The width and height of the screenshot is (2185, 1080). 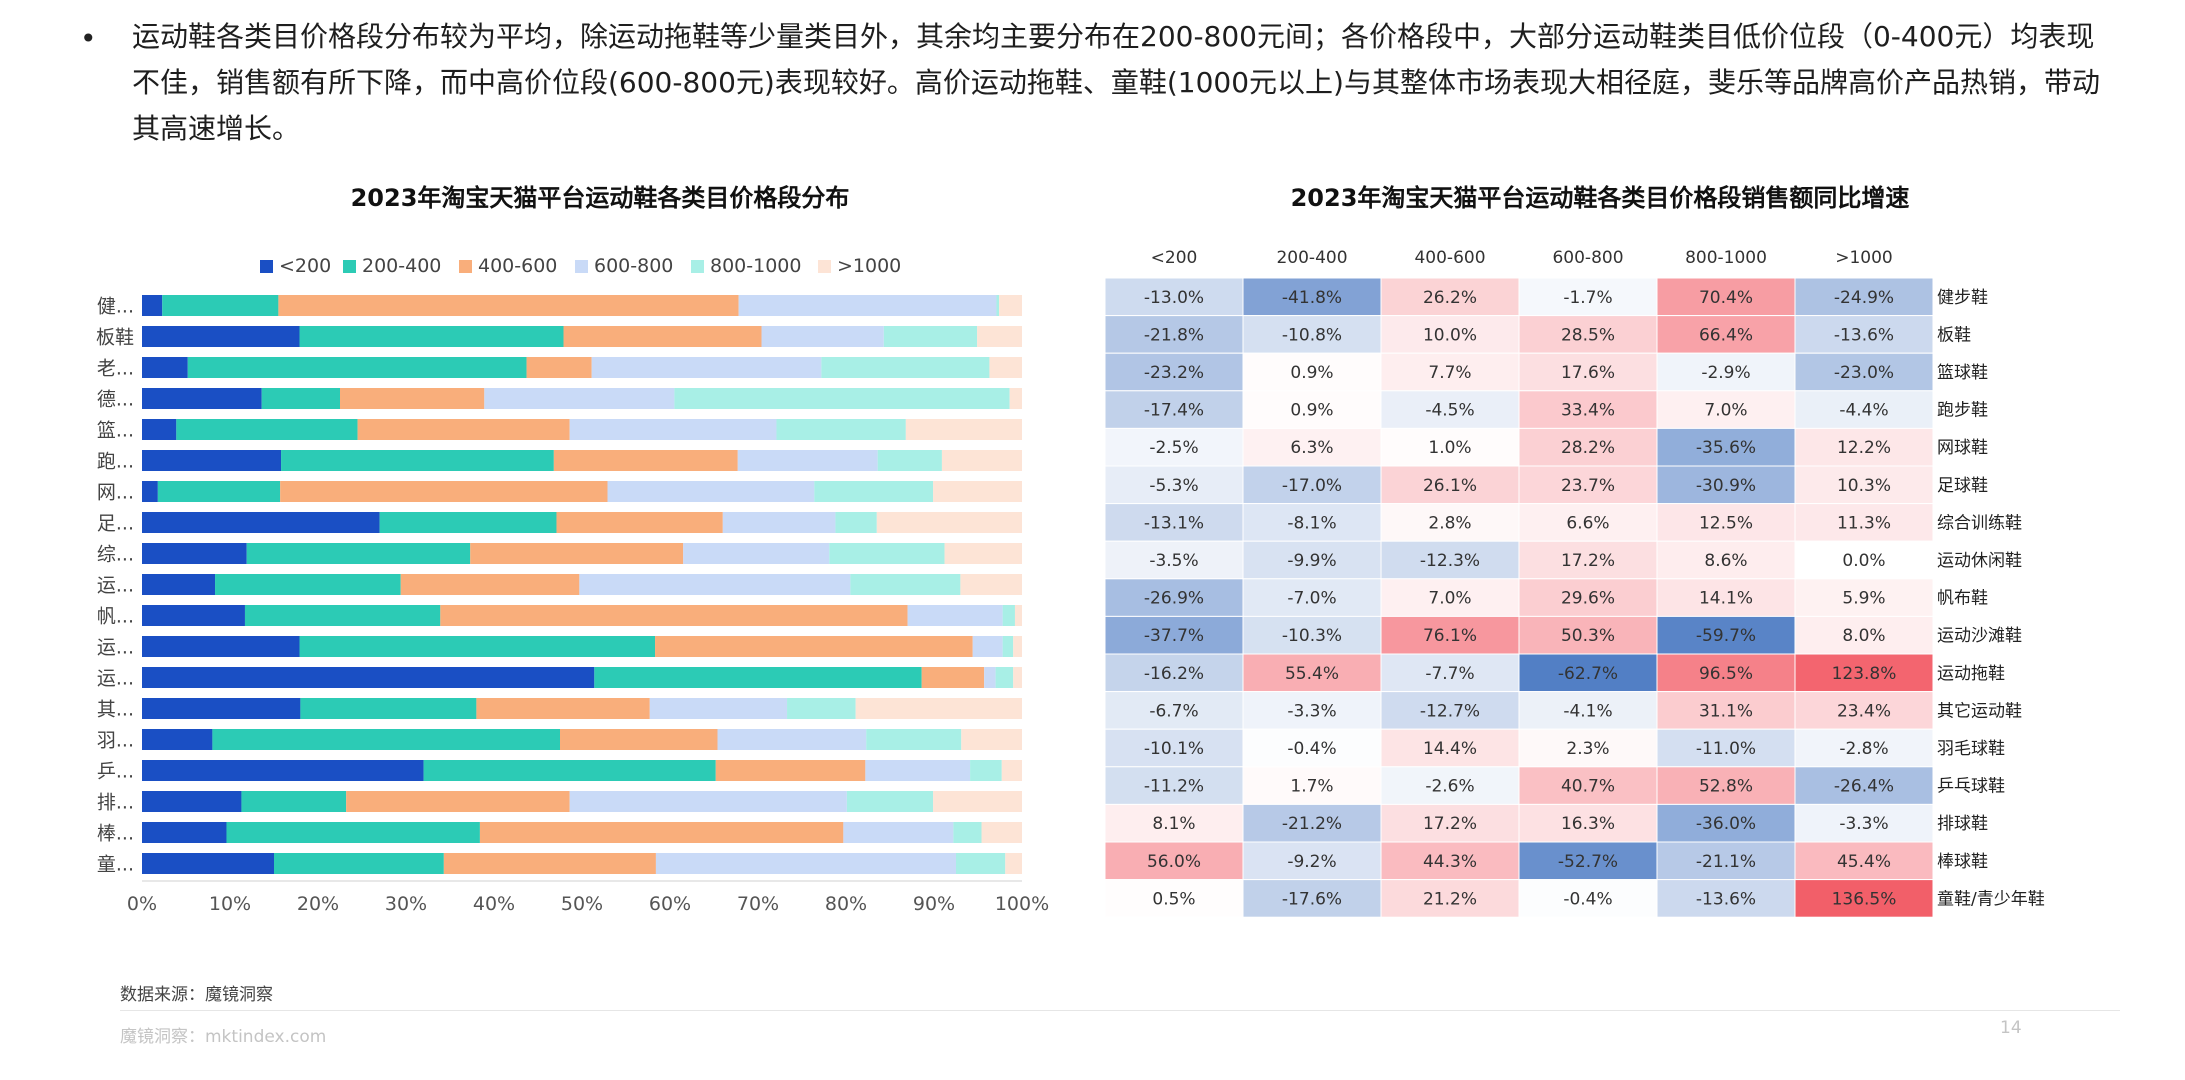 I want to click on heatmap-cell-label: -3.5%, so click(x=1173, y=561).